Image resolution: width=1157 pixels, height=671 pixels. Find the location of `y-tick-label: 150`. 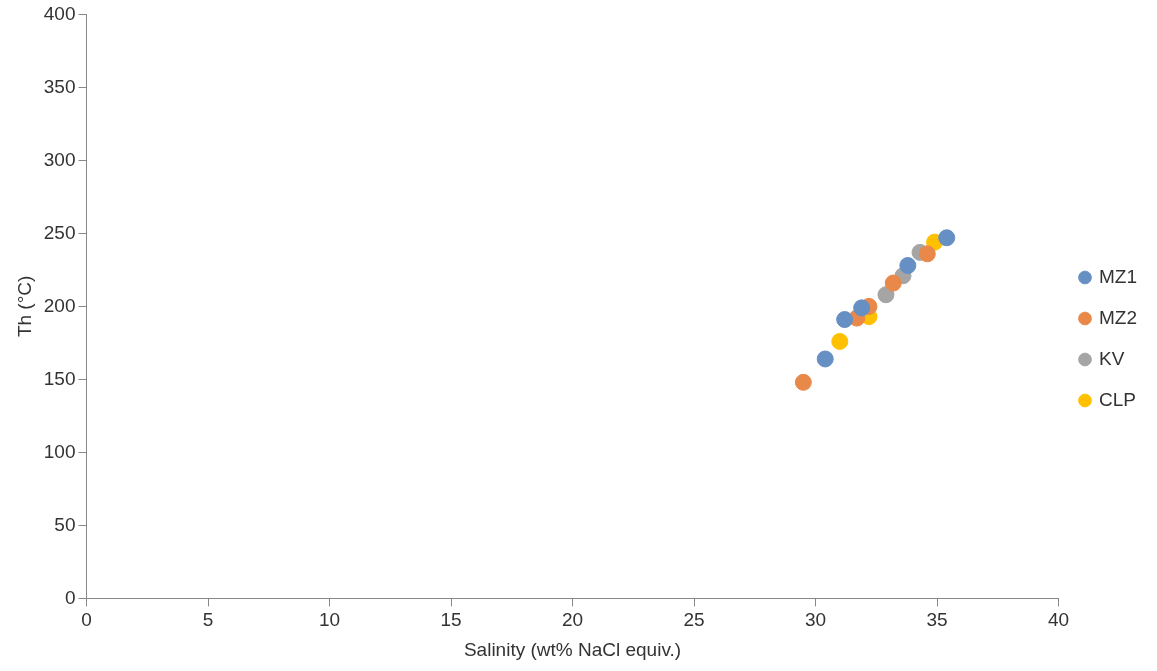

y-tick-label: 150 is located at coordinates (59, 378).